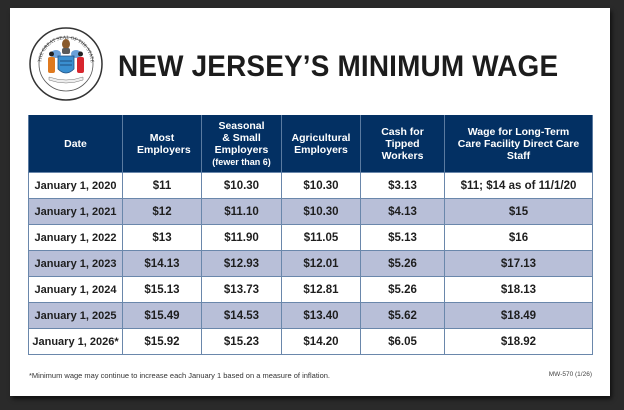 This screenshot has width=624, height=410. Describe the element at coordinates (162, 315) in the screenshot. I see `cell-most-employers: $15.49` at that location.